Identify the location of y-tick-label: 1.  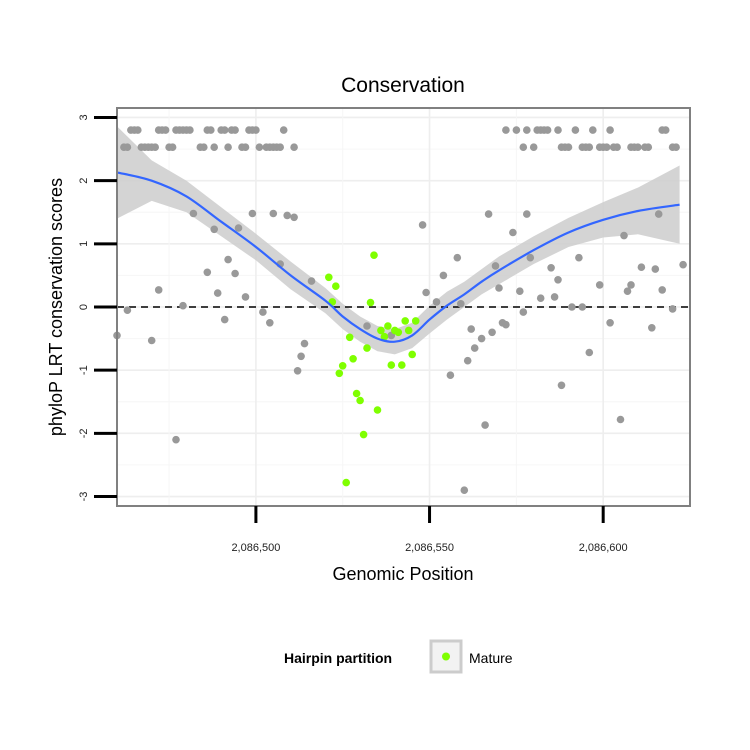
(84, 244).